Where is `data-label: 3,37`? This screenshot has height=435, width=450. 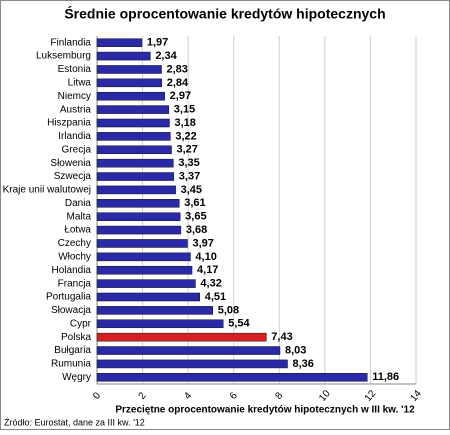 data-label: 3,37 is located at coordinates (189, 176).